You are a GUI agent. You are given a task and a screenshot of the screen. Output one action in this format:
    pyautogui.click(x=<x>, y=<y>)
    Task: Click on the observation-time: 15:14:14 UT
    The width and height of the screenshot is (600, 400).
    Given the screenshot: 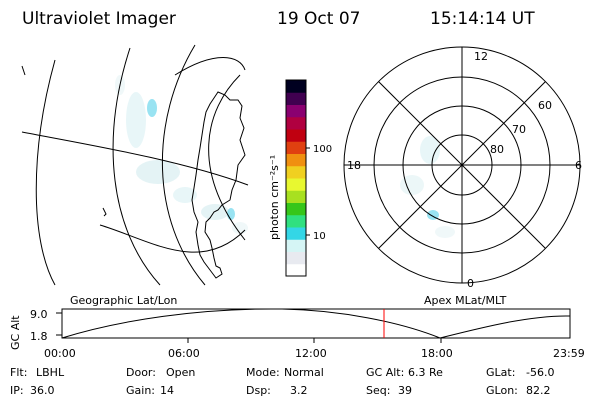 What is the action you would take?
    pyautogui.click(x=482, y=19)
    